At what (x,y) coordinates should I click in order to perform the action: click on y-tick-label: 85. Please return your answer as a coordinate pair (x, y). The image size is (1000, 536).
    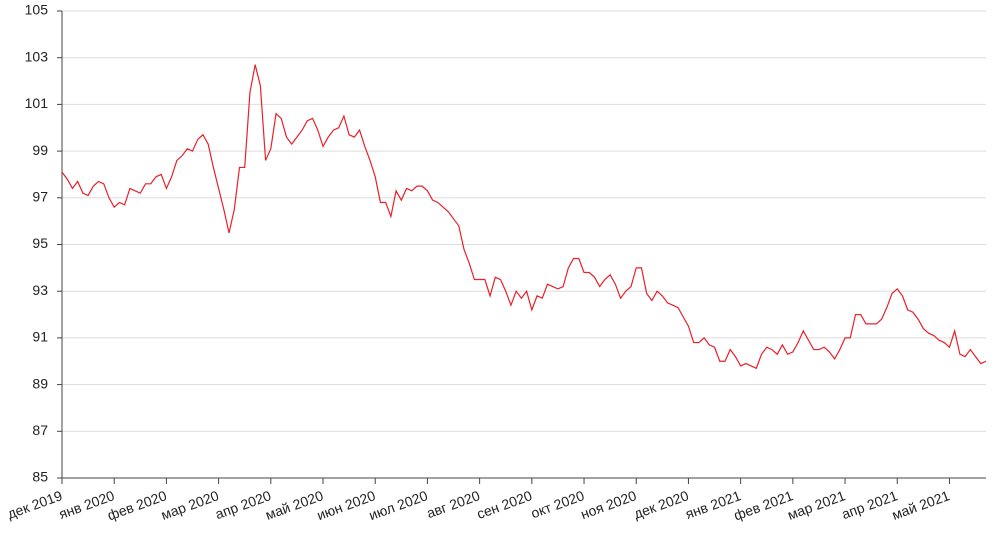
    Looking at the image, I should click on (40, 477).